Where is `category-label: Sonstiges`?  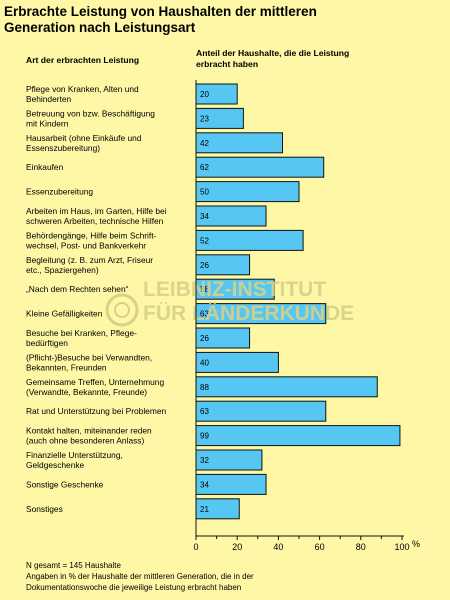 category-label: Sonstiges is located at coordinates (44, 509).